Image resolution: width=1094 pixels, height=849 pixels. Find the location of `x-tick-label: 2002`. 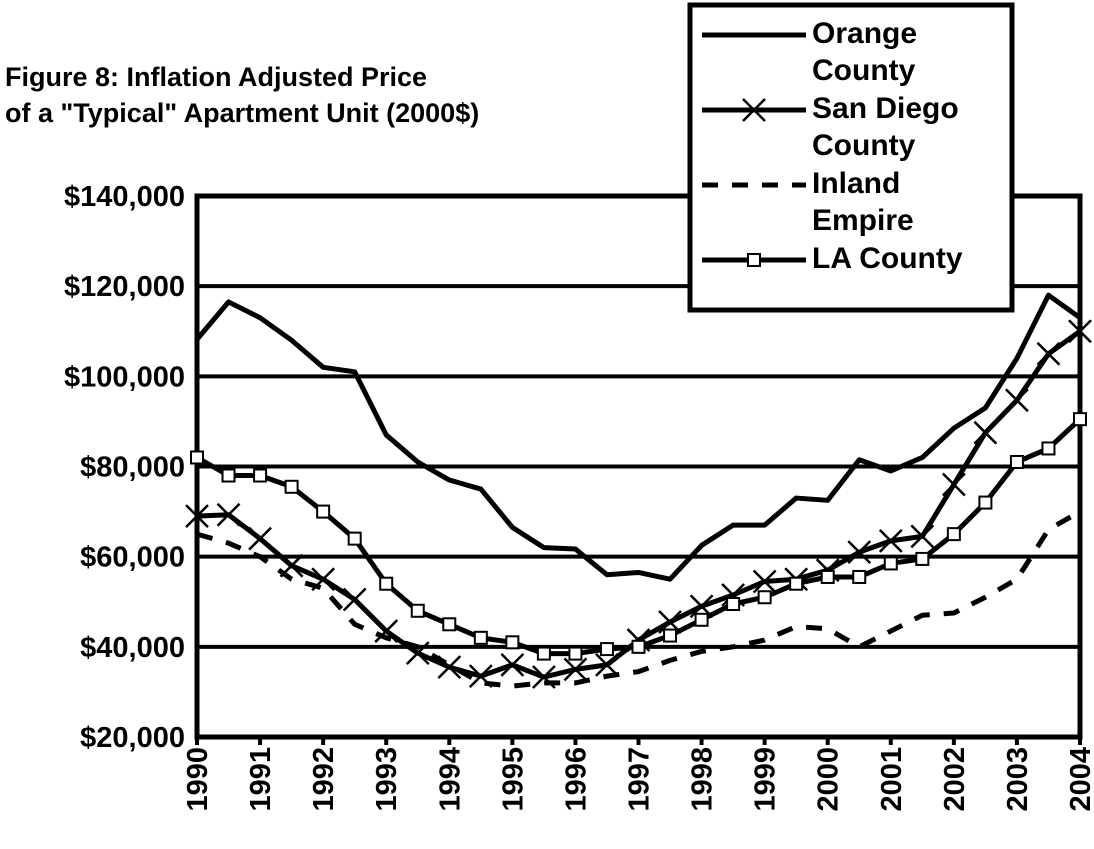

x-tick-label: 2002 is located at coordinates (955, 779).